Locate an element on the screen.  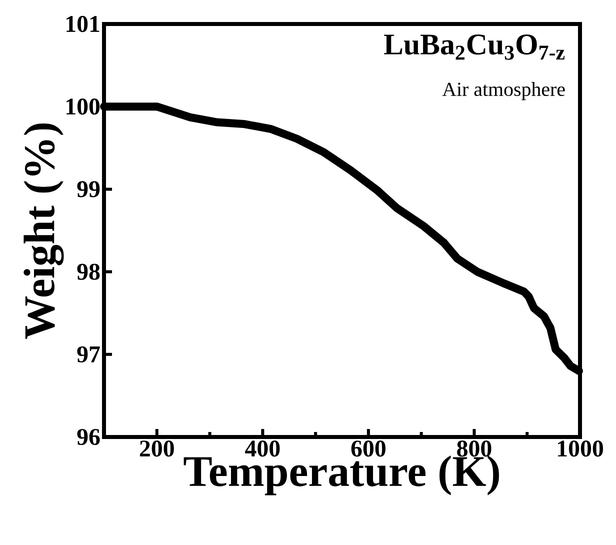
y-tick-label: 100 is located at coordinates (83, 106).